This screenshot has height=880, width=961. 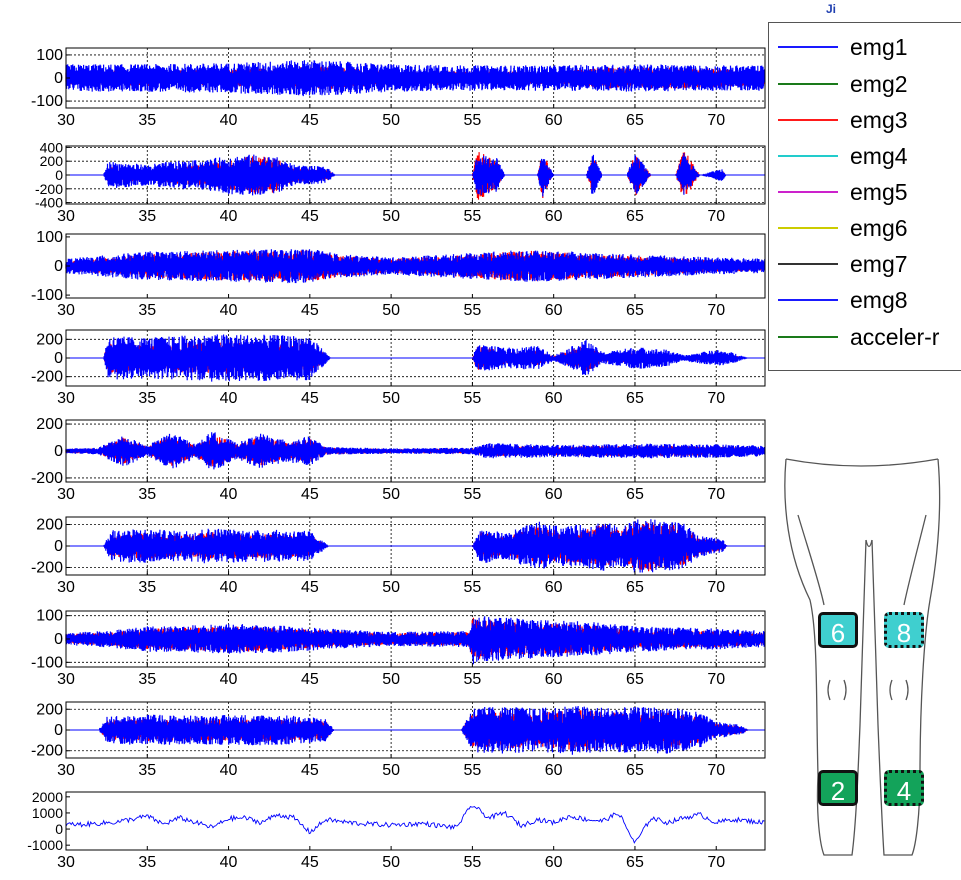 What do you see at coordinates (864, 22) in the screenshot?
I see `legend-border-top` at bounding box center [864, 22].